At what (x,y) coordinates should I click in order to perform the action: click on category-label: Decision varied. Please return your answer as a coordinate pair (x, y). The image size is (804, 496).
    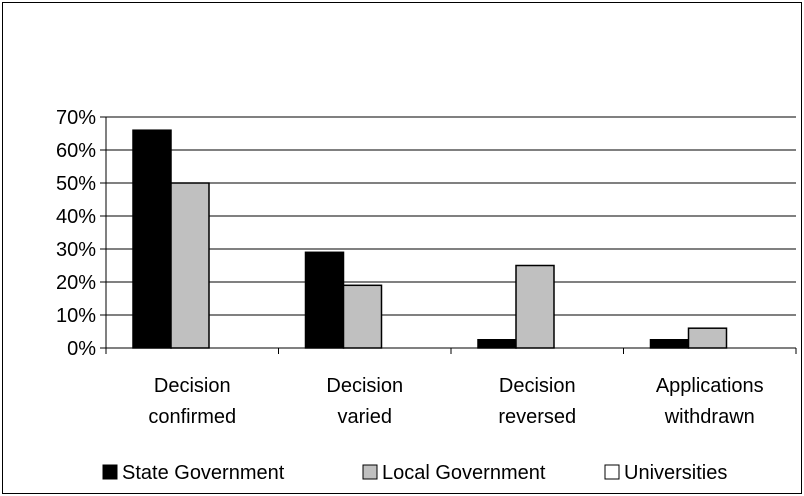
    Looking at the image, I should click on (364, 401).